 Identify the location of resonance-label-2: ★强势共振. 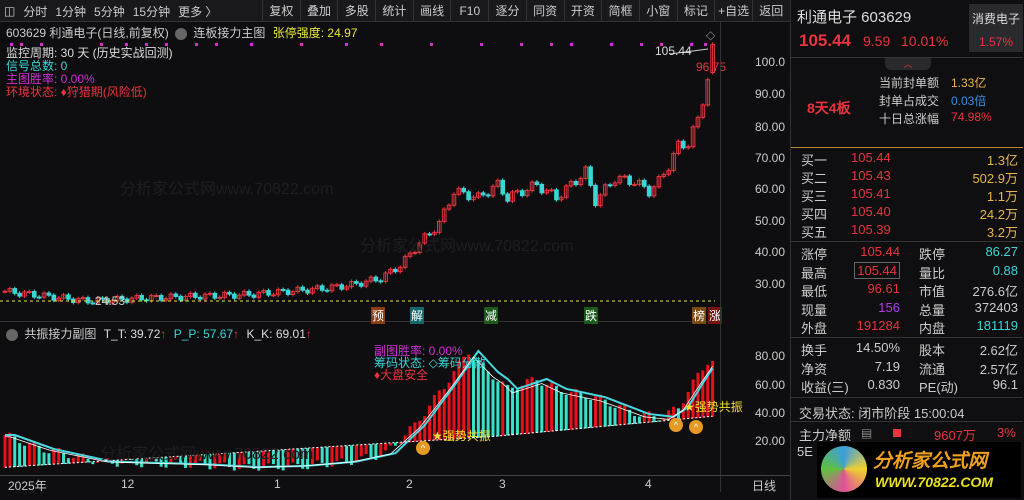
(713, 407).